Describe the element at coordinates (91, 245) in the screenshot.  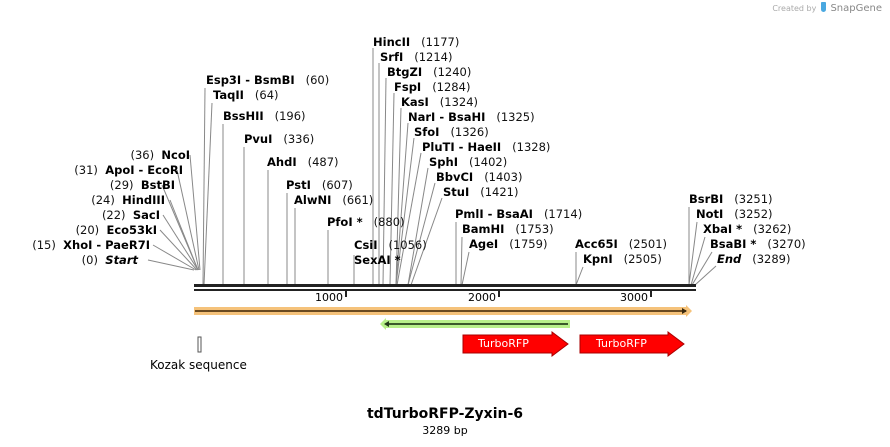
I see `site-xhoi-paer7i: (15) XhoI - PaeR7I` at that location.